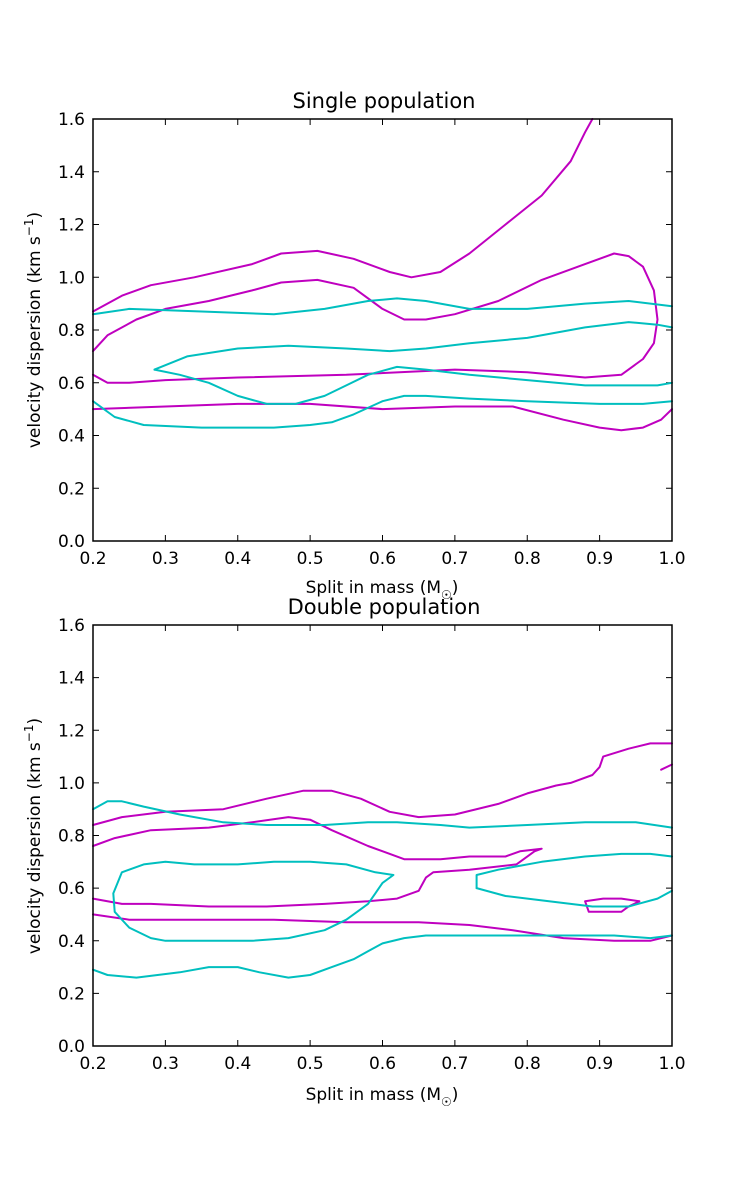 This screenshot has width=747, height=1196. I want to click on contour-magenta-outer, so click(343, 215).